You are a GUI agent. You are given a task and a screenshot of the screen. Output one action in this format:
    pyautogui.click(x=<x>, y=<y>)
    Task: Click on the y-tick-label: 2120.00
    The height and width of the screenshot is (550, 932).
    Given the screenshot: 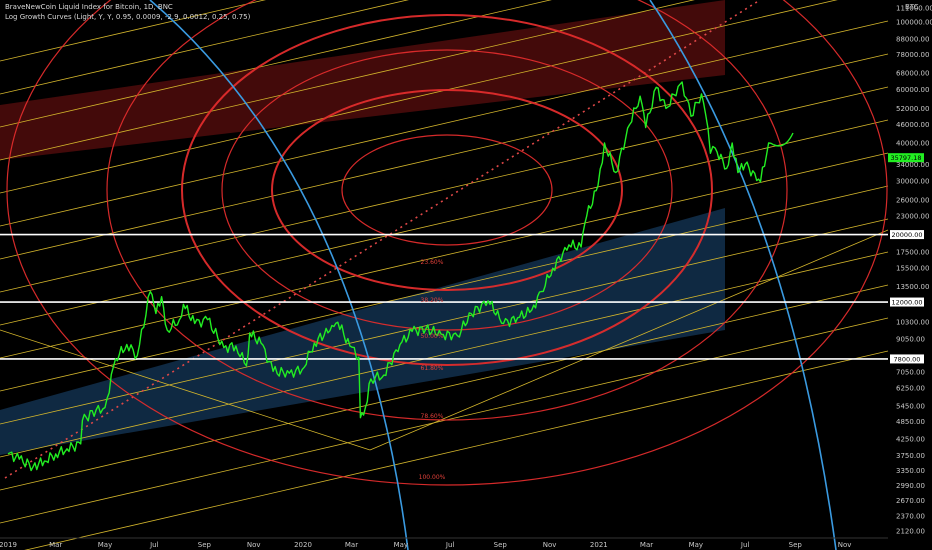 What is the action you would take?
    pyautogui.click(x=910, y=531)
    